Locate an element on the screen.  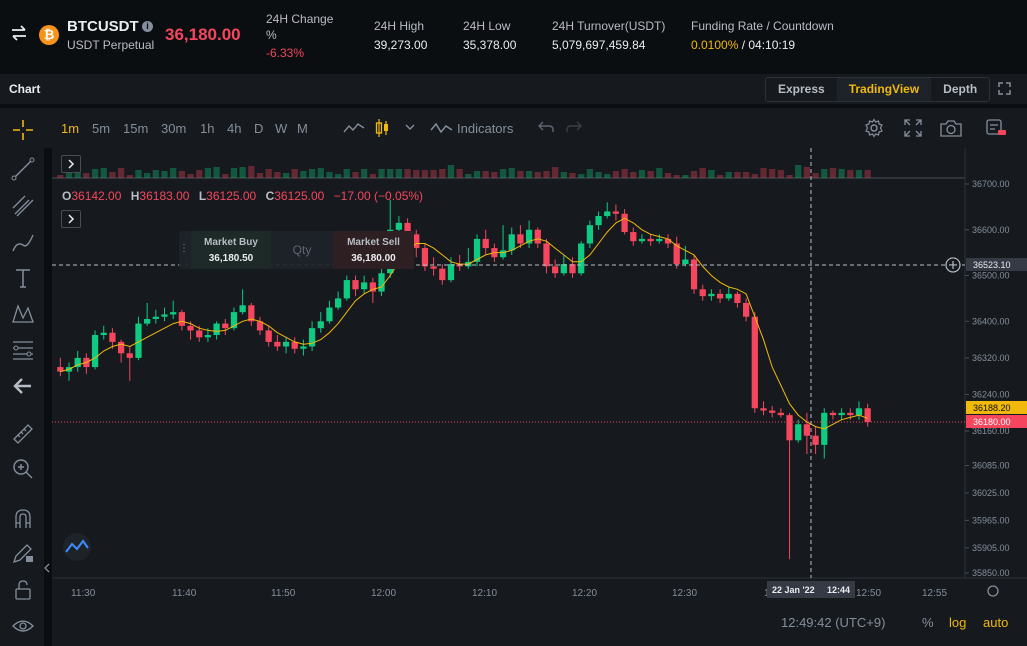
collapse-sidebar-chevron-icon is located at coordinates (47, 568).